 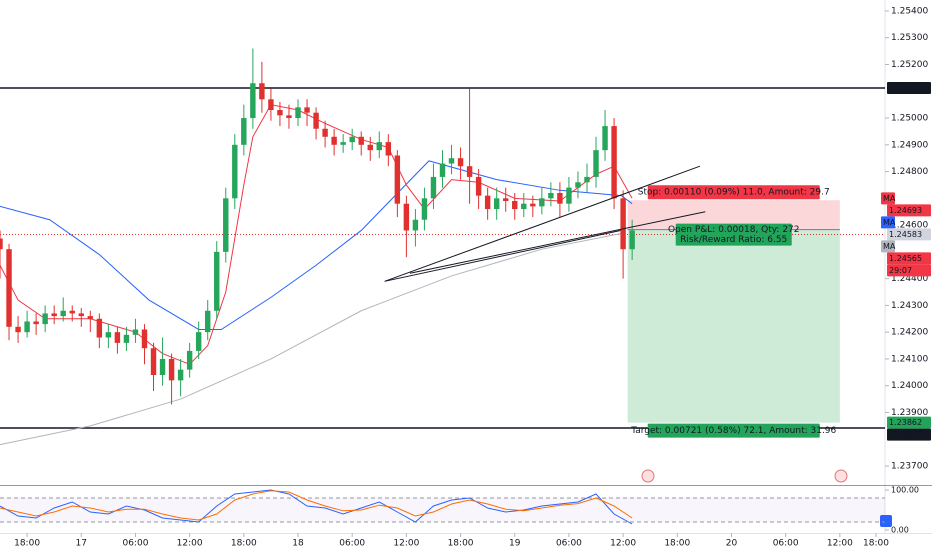 What do you see at coordinates (909, 65) in the screenshot?
I see `y-tick-label: 1.25200` at bounding box center [909, 65].